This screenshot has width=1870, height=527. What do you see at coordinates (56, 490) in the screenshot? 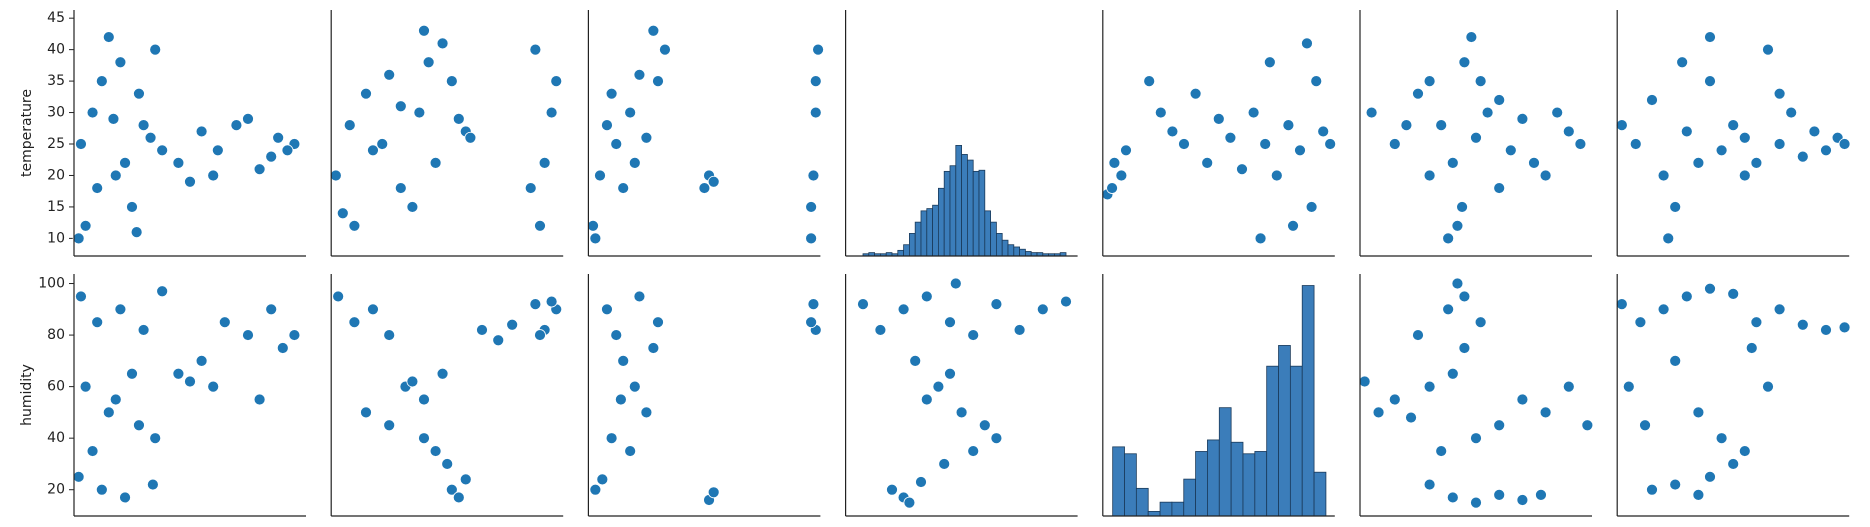
I see `y-tick-label: 20` at bounding box center [56, 490].